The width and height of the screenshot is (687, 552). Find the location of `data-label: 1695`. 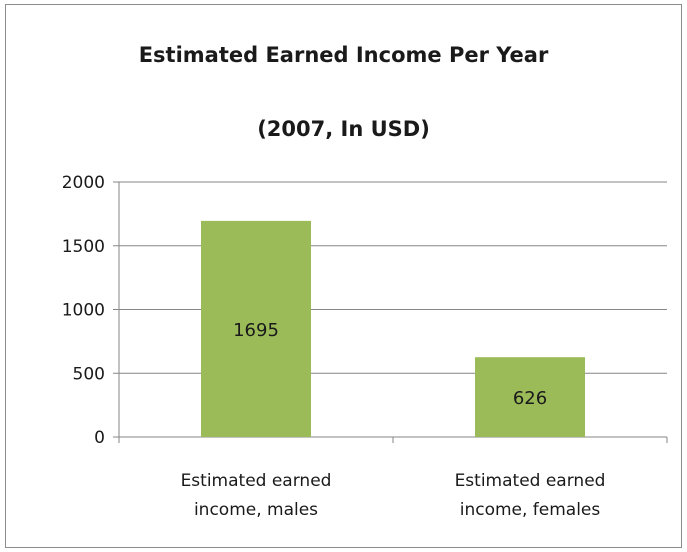

data-label: 1695 is located at coordinates (256, 330).